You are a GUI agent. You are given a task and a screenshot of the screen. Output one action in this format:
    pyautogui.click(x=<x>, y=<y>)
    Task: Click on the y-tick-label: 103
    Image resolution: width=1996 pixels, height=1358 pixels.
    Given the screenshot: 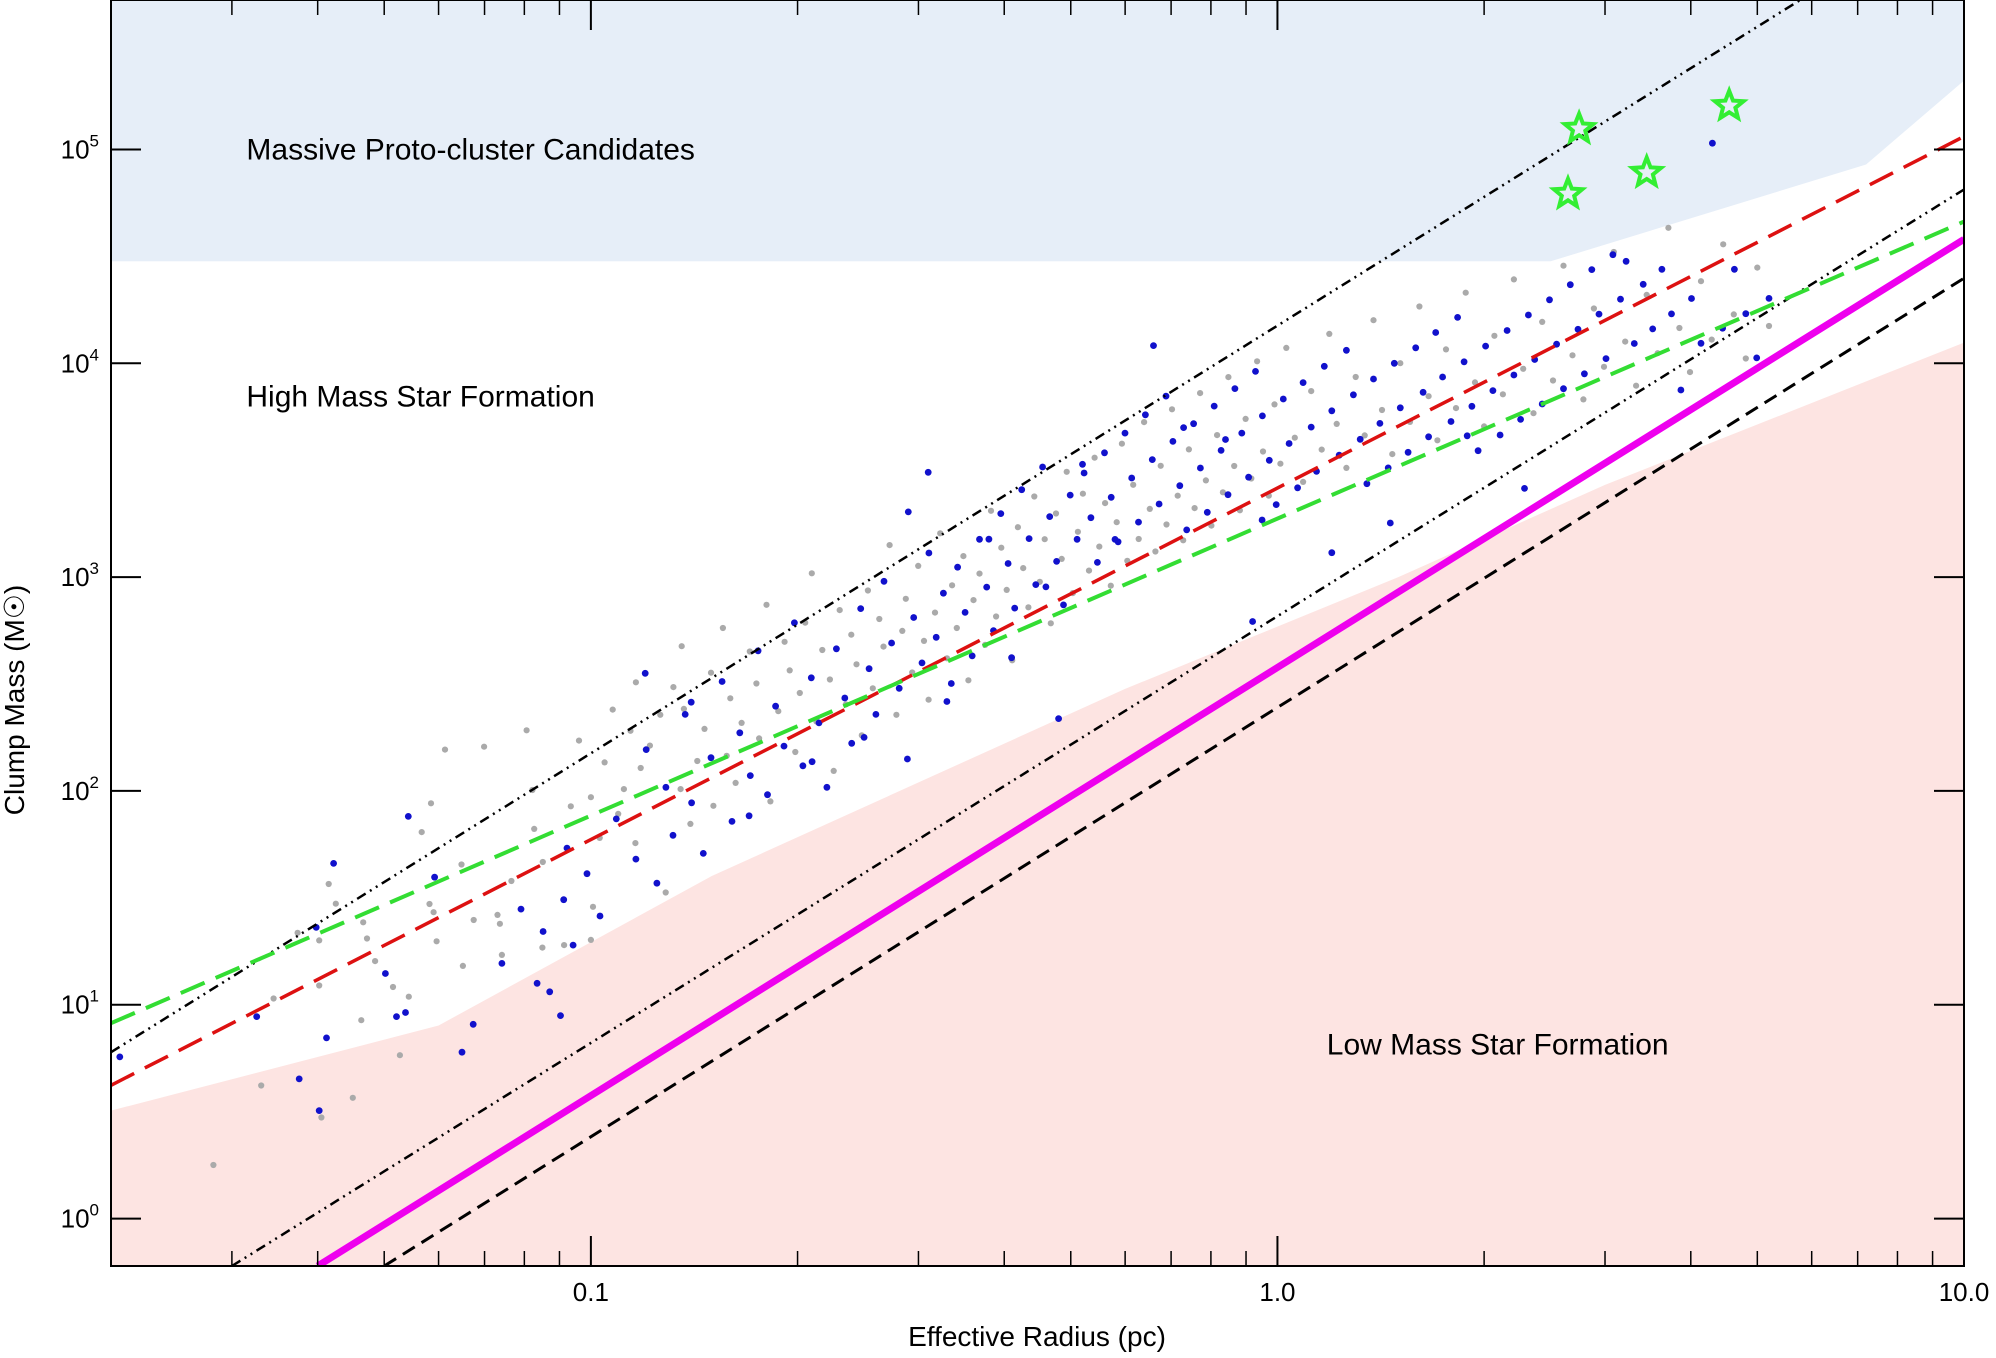 What is the action you would take?
    pyautogui.click(x=80, y=575)
    